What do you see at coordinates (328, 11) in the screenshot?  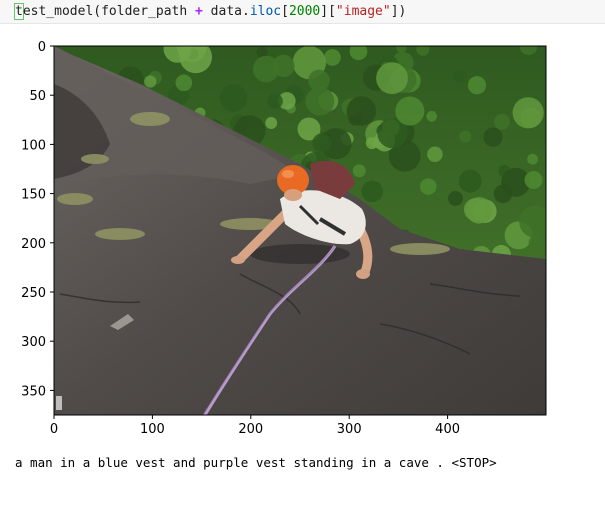 I see `code-token: ][` at bounding box center [328, 11].